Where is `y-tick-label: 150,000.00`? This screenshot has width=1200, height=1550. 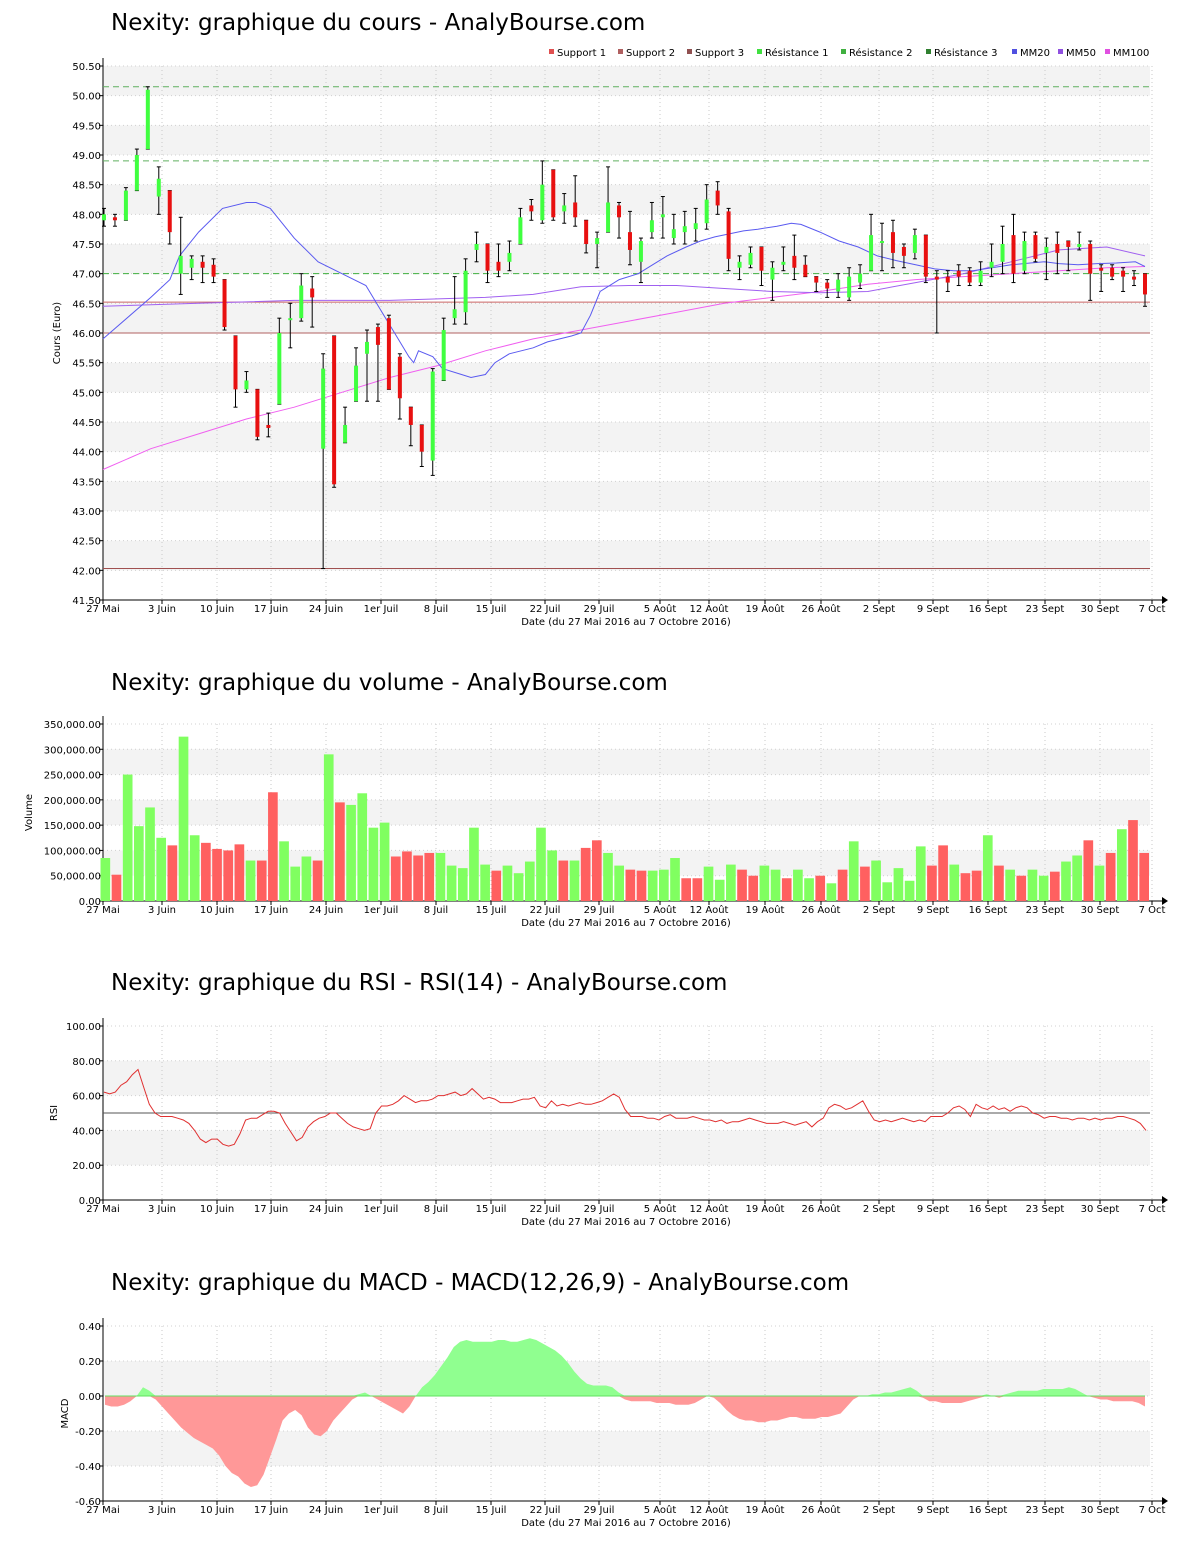
y-tick-label: 150,000.00 is located at coordinates (72, 826).